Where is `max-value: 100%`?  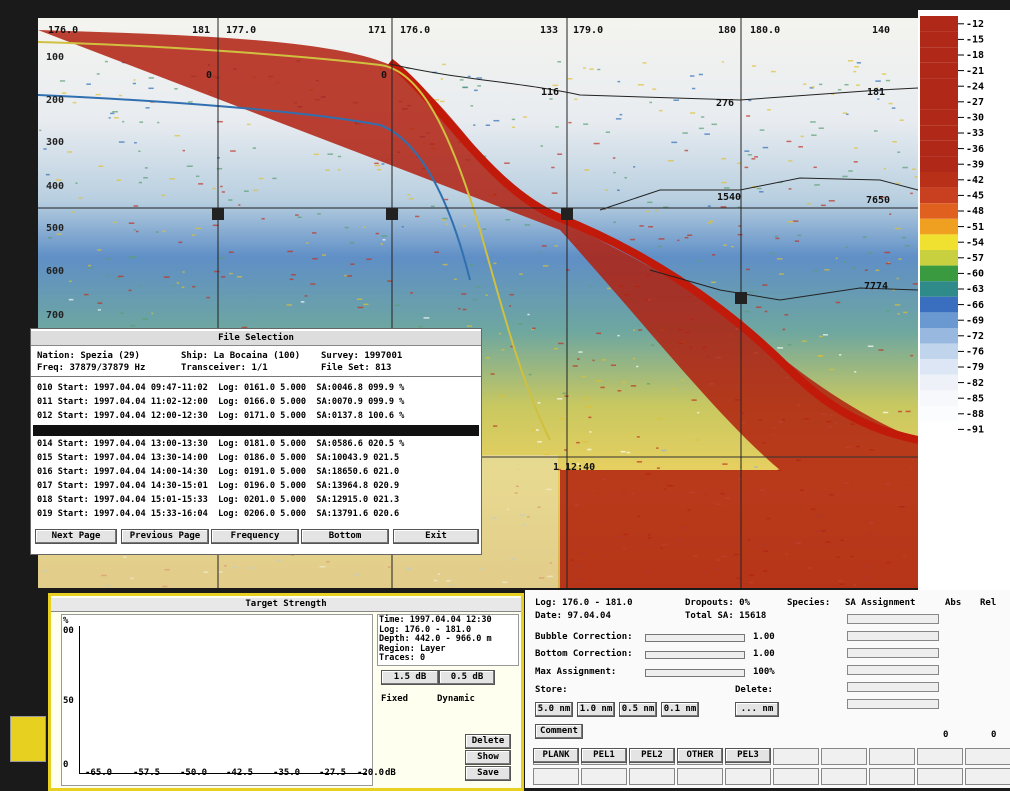
max-value: 100% is located at coordinates (764, 672).